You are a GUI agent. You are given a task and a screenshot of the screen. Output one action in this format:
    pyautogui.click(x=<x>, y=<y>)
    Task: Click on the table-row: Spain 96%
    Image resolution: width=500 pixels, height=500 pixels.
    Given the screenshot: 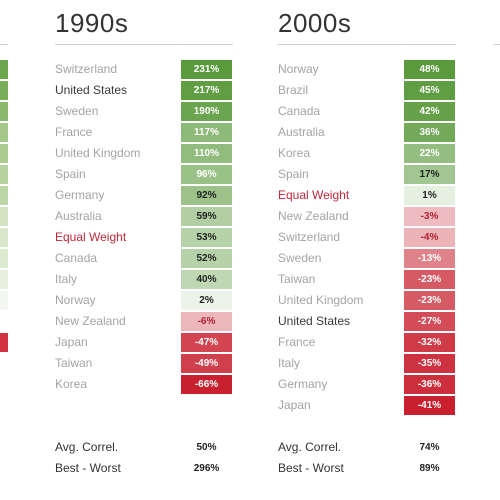 What is the action you would take?
    pyautogui.click(x=144, y=174)
    